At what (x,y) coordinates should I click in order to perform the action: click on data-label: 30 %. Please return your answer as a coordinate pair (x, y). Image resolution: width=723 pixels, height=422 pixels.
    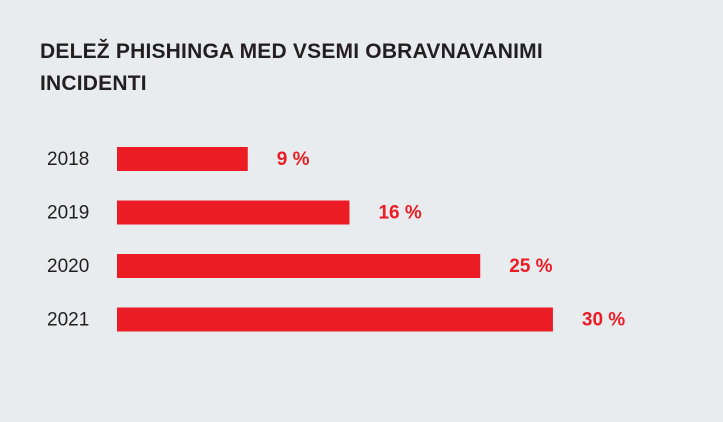
    Looking at the image, I should click on (603, 320).